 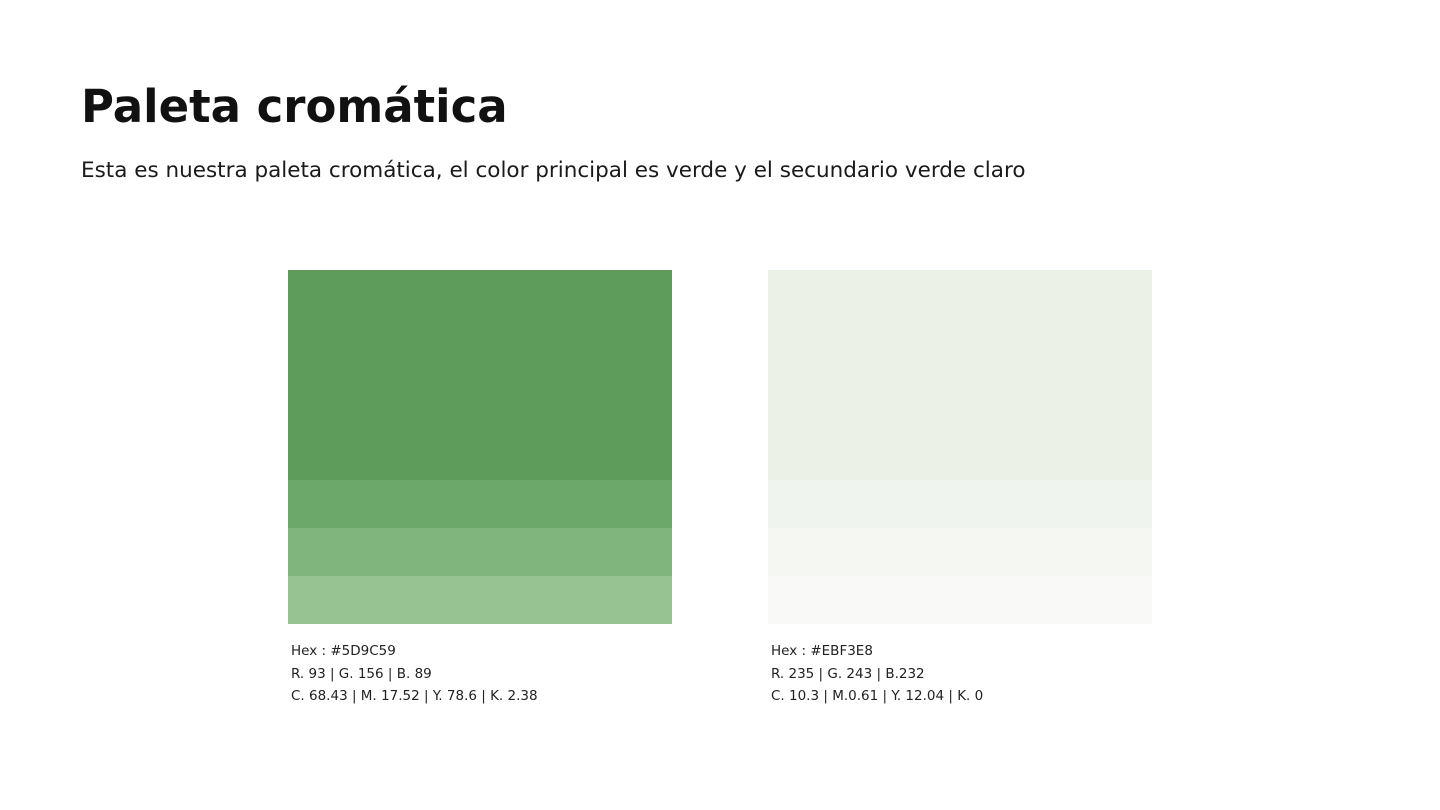 I want to click on cmyk-value: C. 68.43 | M. 17.52 | Y. 78.6 | K. 2.38, so click(x=414, y=696).